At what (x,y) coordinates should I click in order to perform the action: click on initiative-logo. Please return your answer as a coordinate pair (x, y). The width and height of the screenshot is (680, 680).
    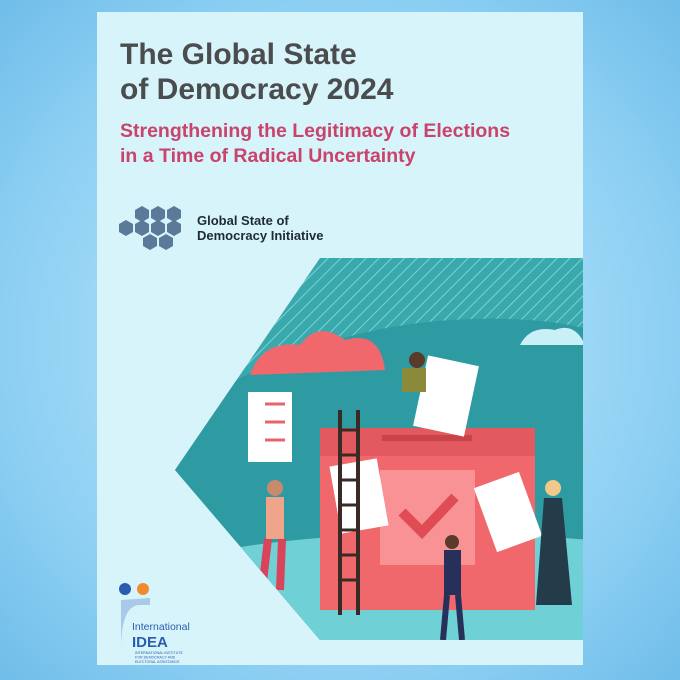
    Looking at the image, I should click on (150, 228).